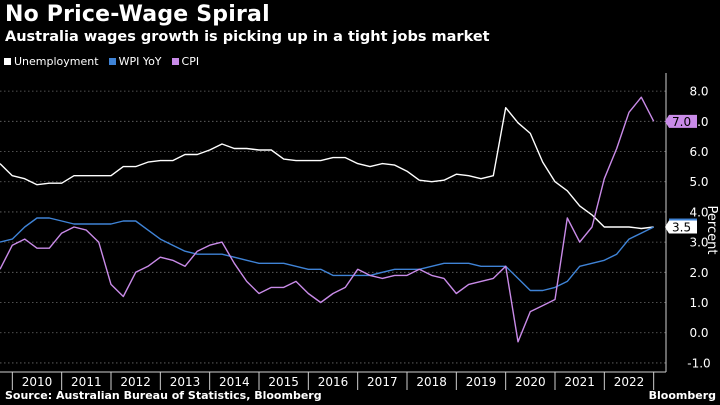 The height and width of the screenshot is (405, 720). Describe the element at coordinates (140, 61) in the screenshot. I see `legend-label-wpi: WPI YoY` at that location.